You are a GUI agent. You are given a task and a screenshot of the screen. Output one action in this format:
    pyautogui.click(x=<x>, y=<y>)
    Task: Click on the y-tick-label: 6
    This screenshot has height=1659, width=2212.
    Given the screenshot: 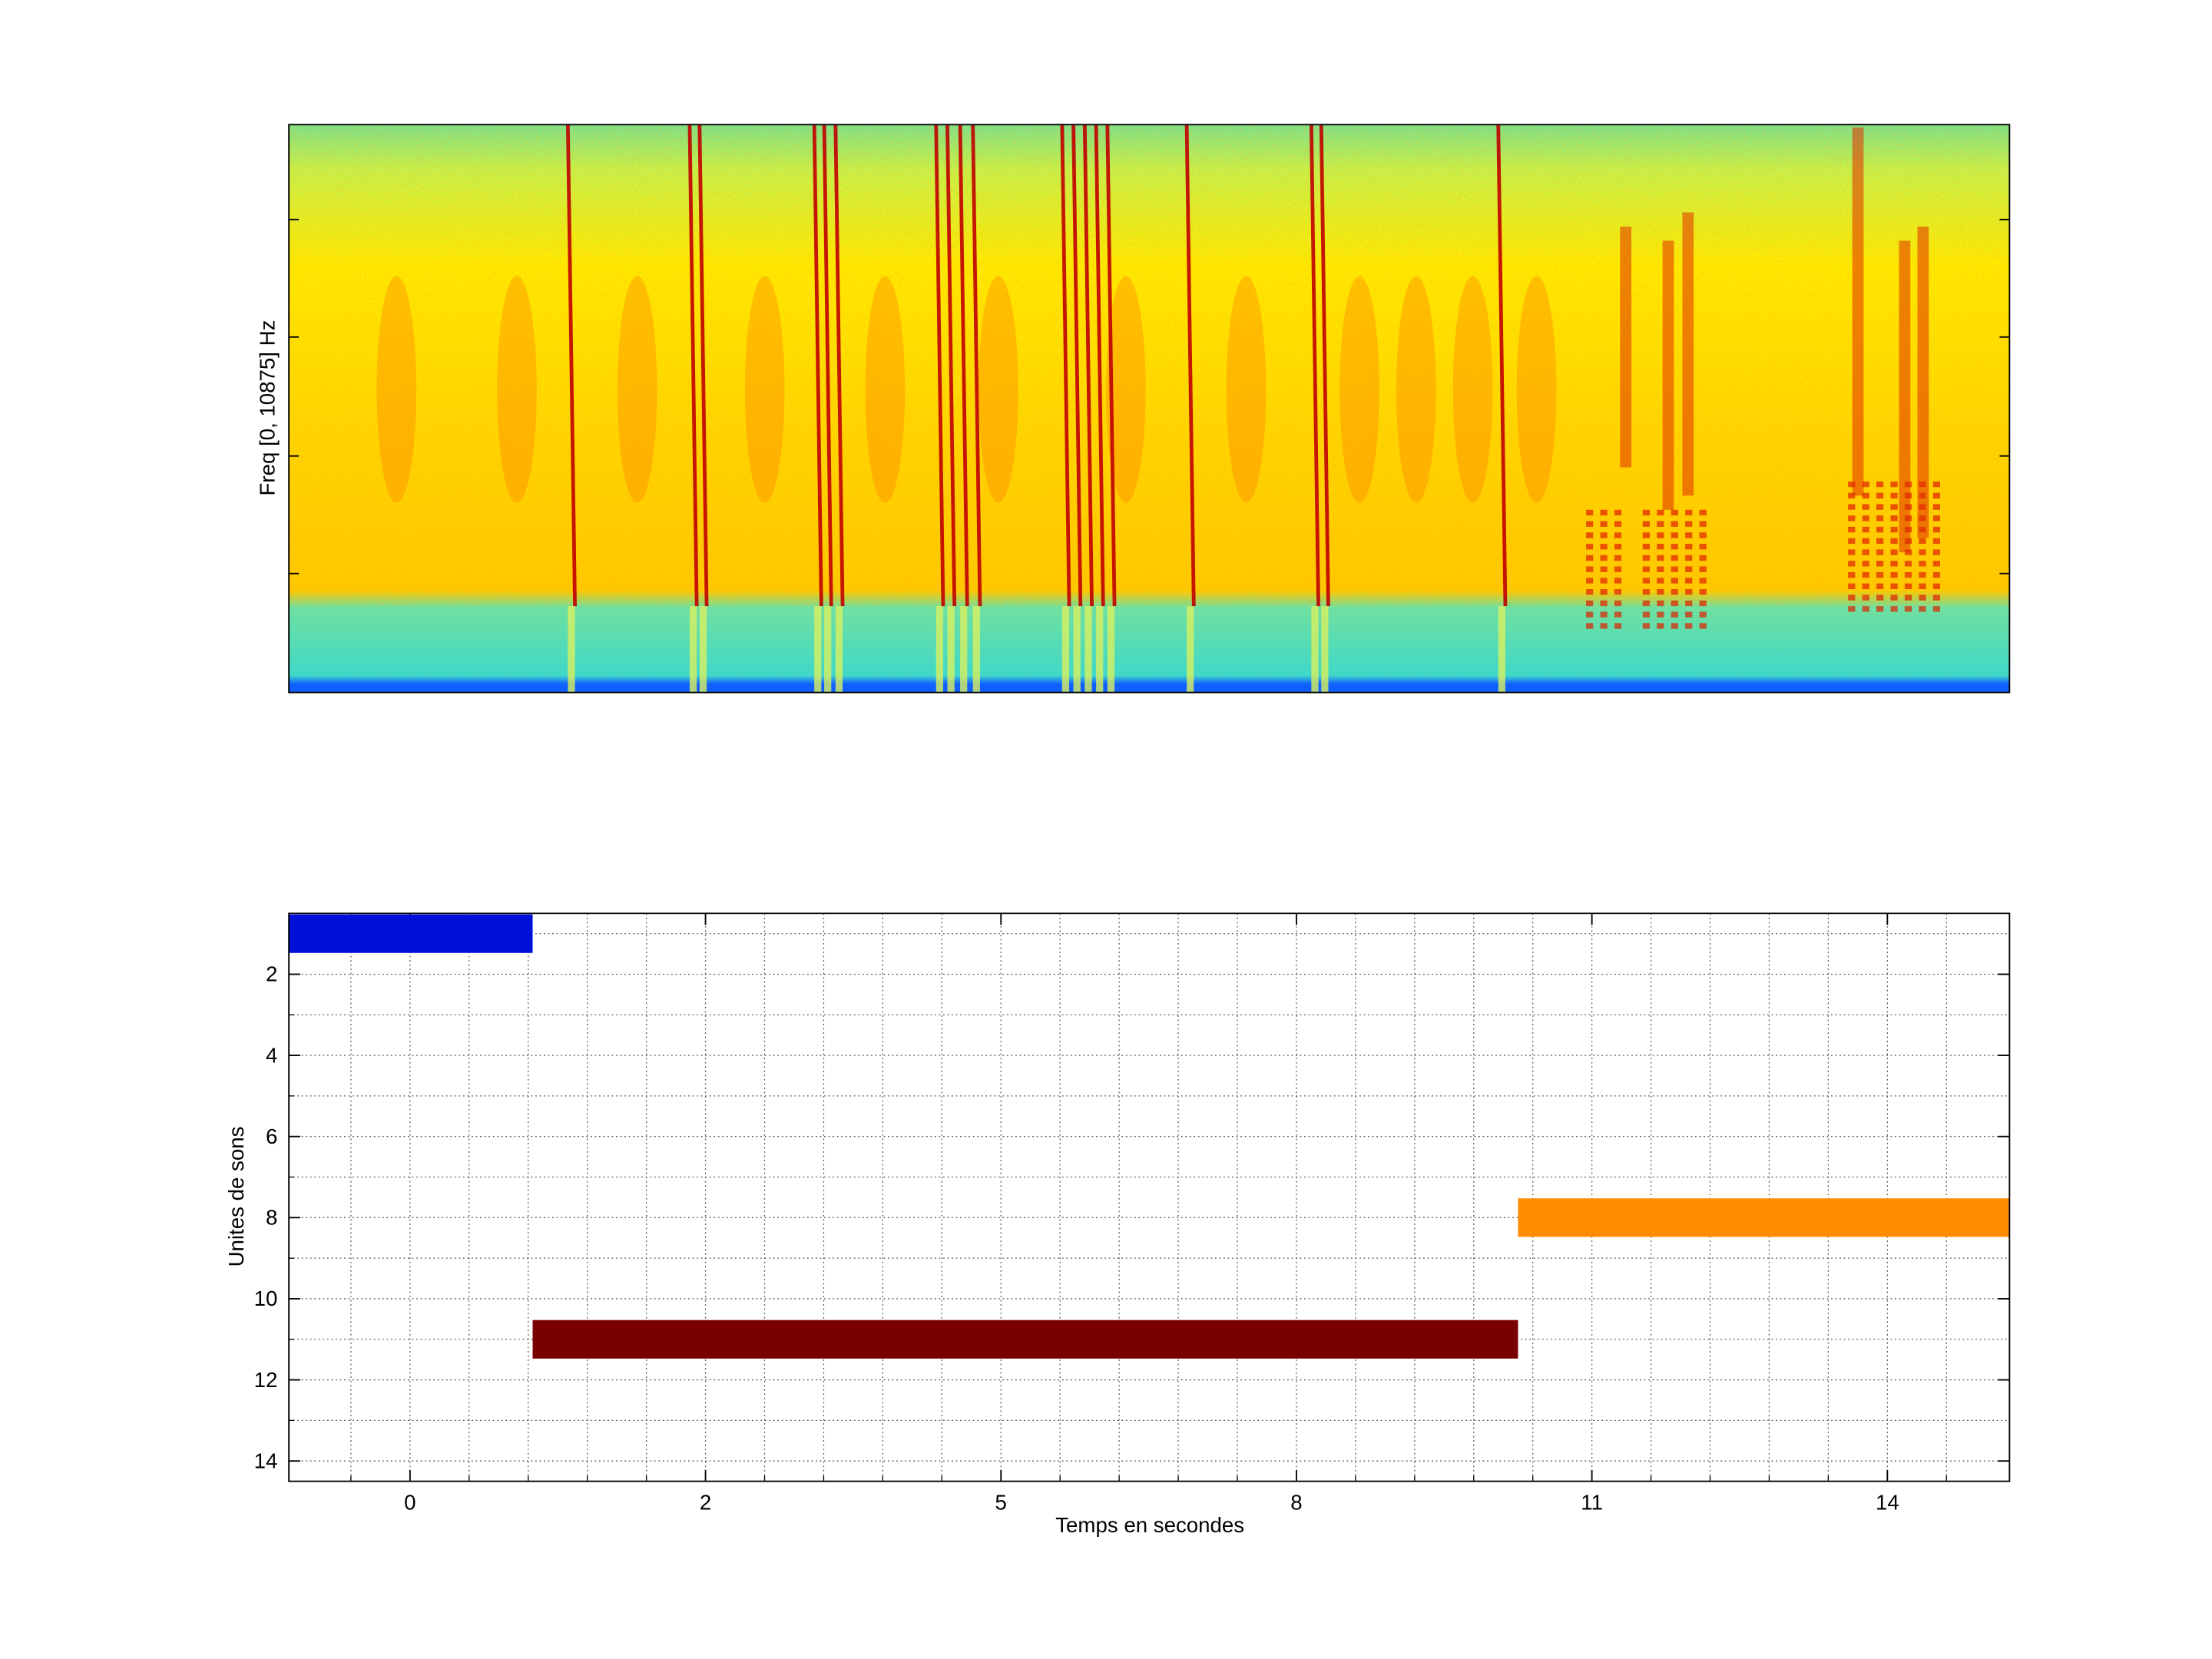 What is the action you would take?
    pyautogui.click(x=272, y=1136)
    